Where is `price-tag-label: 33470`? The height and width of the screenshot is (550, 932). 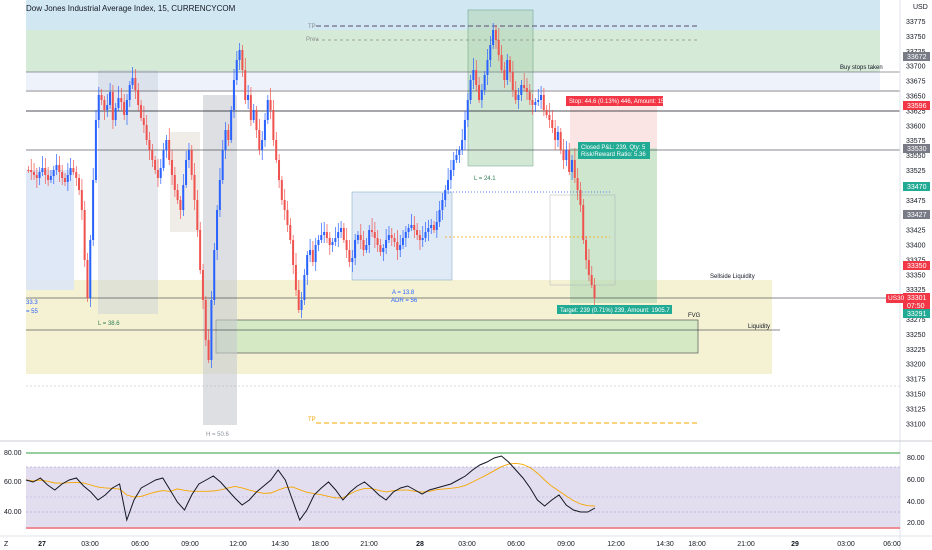
price-tag-label: 33470 is located at coordinates (917, 187).